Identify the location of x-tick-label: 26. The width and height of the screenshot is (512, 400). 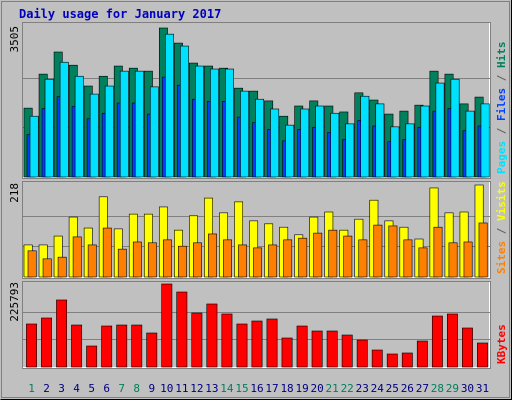
(407, 388).